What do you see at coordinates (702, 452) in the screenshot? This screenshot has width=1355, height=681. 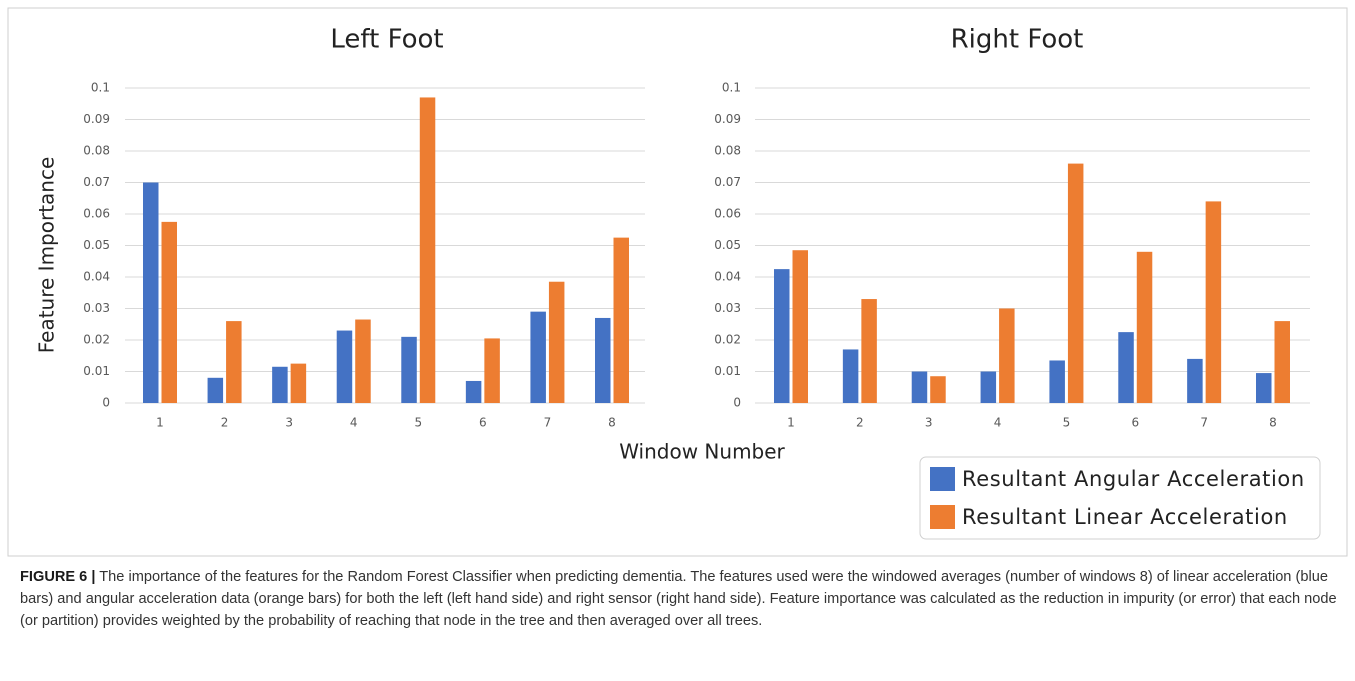 I see `x-axis-label: Window Number` at bounding box center [702, 452].